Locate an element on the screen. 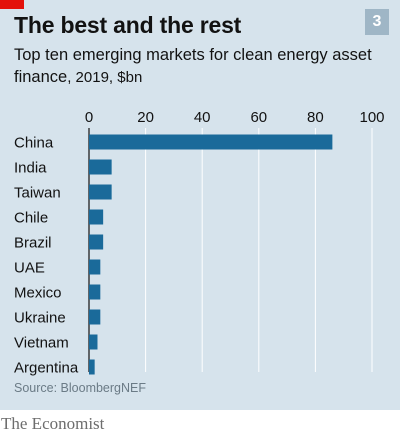  bar-uae is located at coordinates (95, 267).